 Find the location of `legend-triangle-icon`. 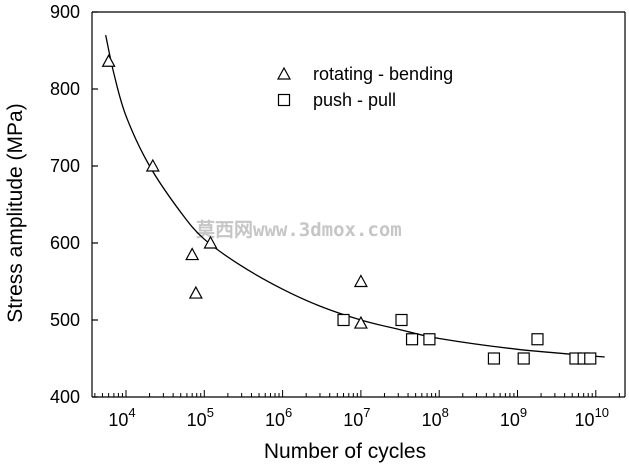

legend-triangle-icon is located at coordinates (284, 73).